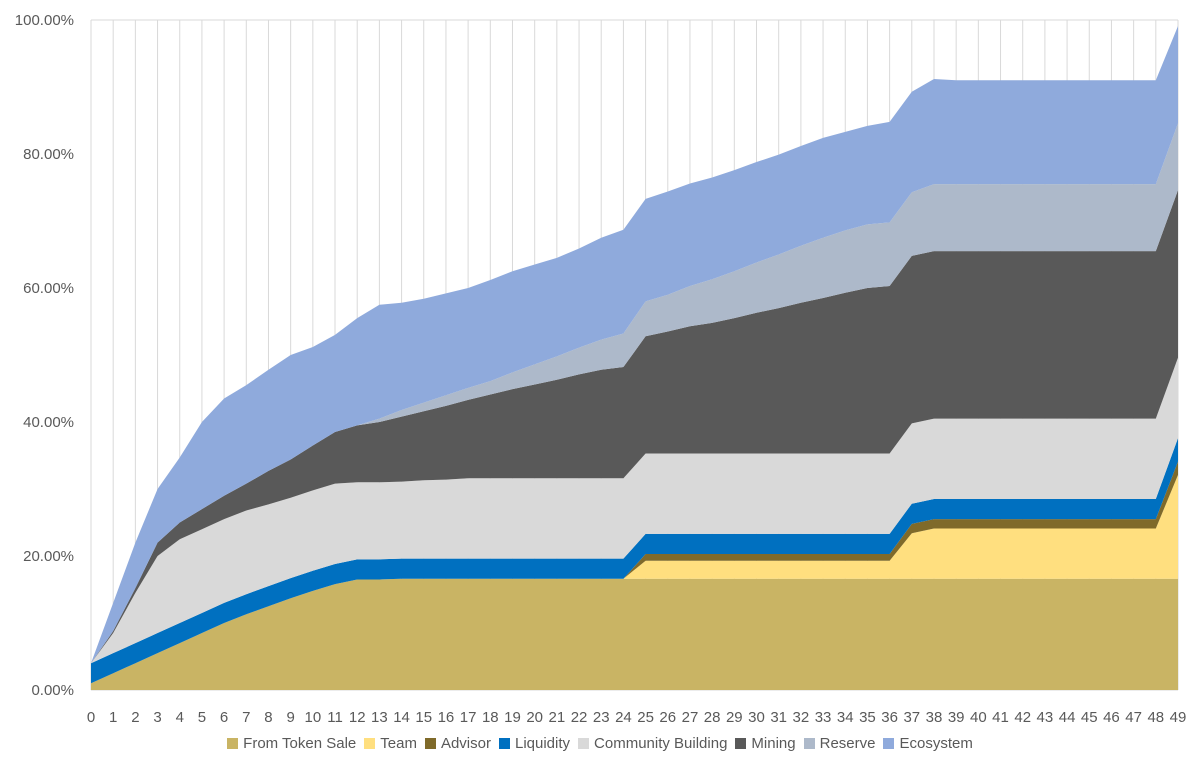 The image size is (1200, 770). Describe the element at coordinates (44, 355) in the screenshot. I see `y-axis-ticks: 0.00% 20.00% 40.00% 60.00% 80.00% 100.00%` at that location.